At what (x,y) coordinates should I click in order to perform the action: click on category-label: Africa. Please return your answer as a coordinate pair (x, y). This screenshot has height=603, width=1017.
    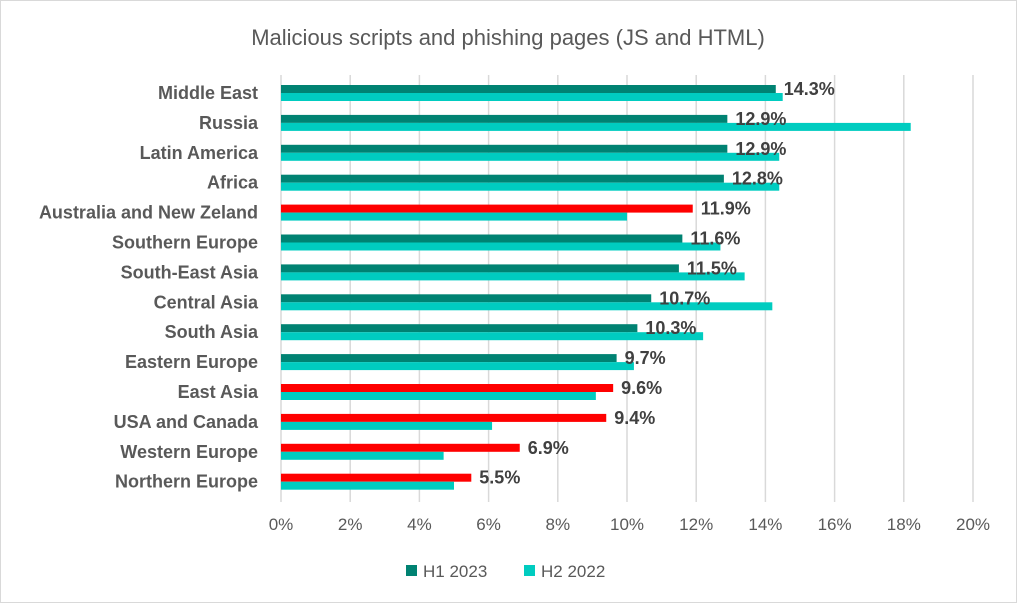
    Looking at the image, I should click on (233, 183).